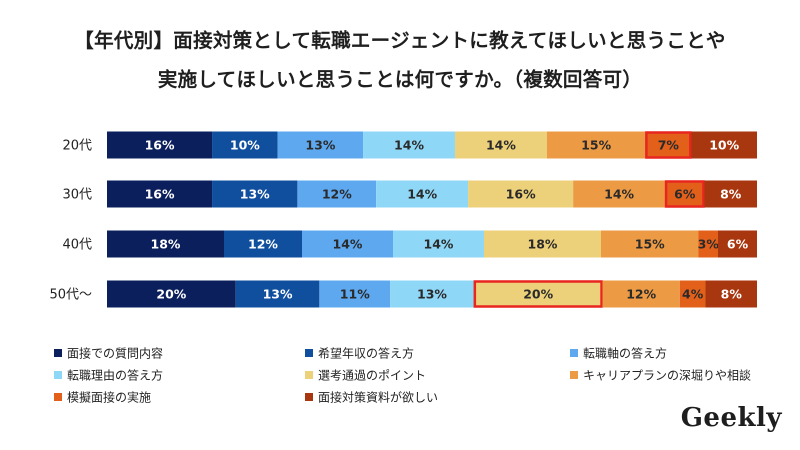  I want to click on data-label: 11%, so click(355, 294).